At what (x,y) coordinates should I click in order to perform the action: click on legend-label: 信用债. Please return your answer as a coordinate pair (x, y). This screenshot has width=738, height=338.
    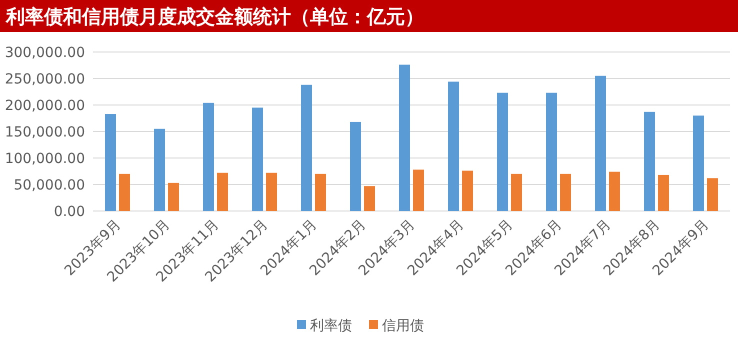
    Looking at the image, I should click on (403, 326).